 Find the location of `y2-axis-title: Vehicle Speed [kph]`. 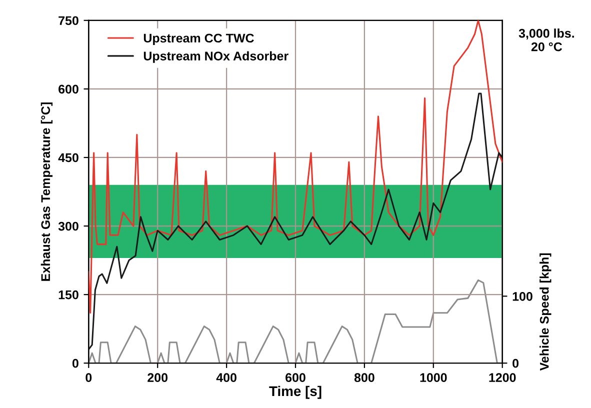

y2-axis-title: Vehicle Speed [kph] is located at coordinates (546, 312).